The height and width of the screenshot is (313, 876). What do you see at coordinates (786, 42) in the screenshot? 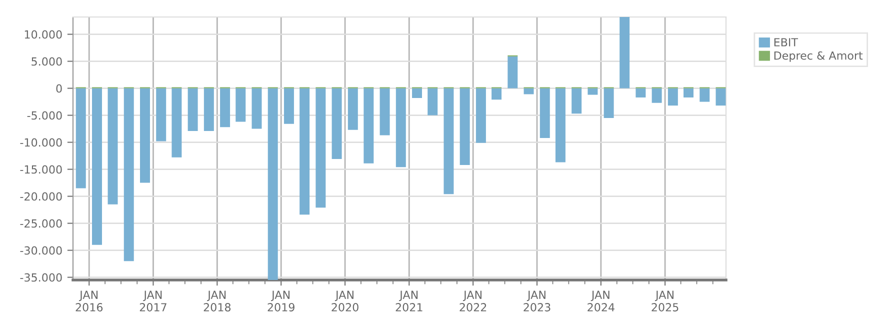
I see `legend-label: EBIT` at bounding box center [786, 42].